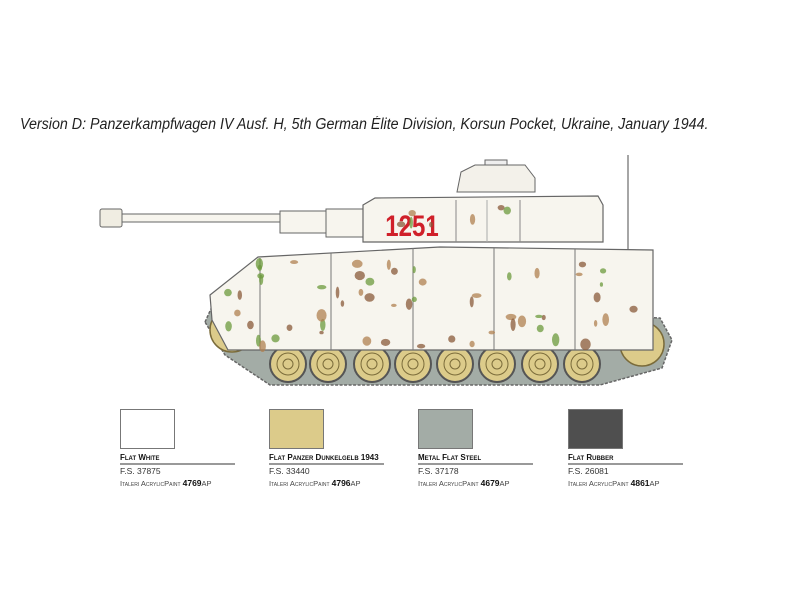 Image resolution: width=800 pixels, height=600 pixels. What do you see at coordinates (140, 471) in the screenshot?
I see `fs-code: F.S. 37875` at bounding box center [140, 471].